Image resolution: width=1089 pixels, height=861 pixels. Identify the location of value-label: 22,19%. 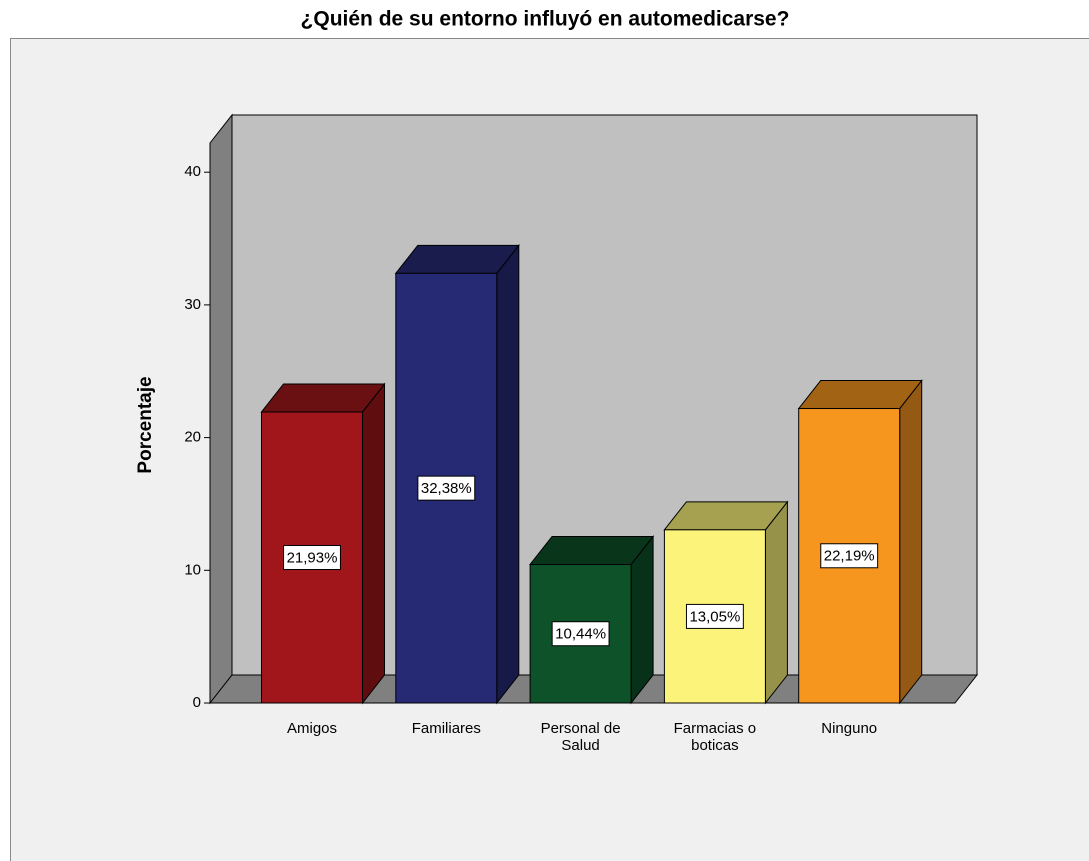
(849, 556).